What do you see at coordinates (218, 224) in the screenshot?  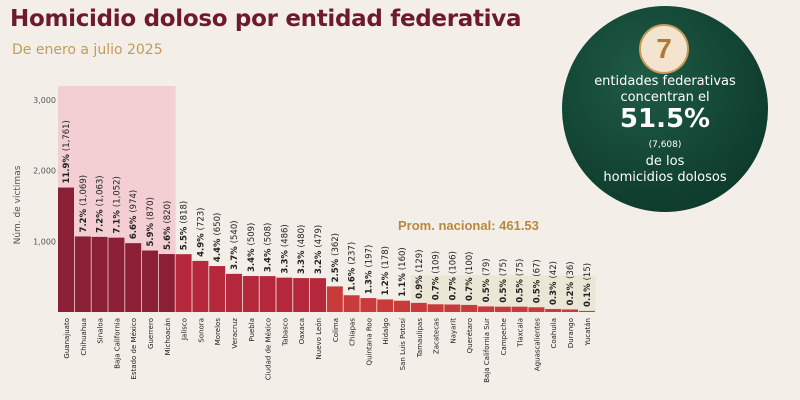 I see `data-label-count: (650)` at bounding box center [218, 224].